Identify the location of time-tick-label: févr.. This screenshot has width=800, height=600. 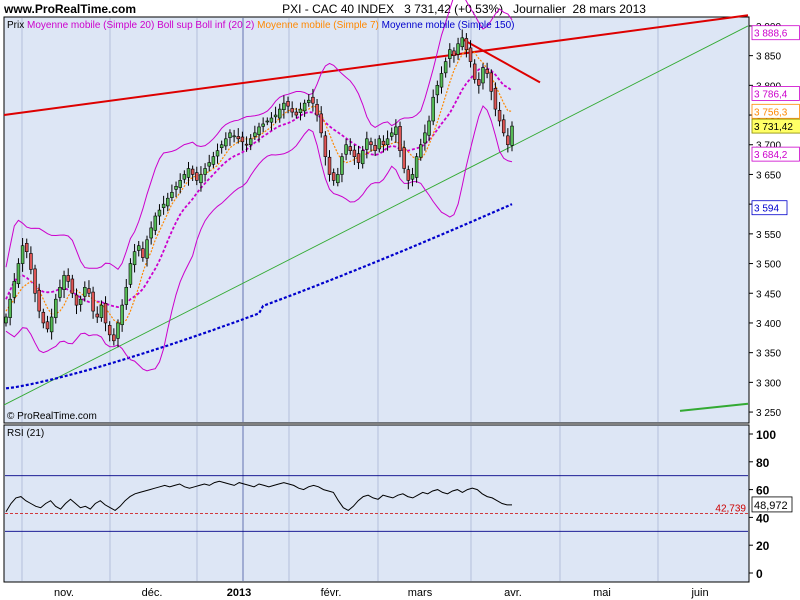
(331, 593).